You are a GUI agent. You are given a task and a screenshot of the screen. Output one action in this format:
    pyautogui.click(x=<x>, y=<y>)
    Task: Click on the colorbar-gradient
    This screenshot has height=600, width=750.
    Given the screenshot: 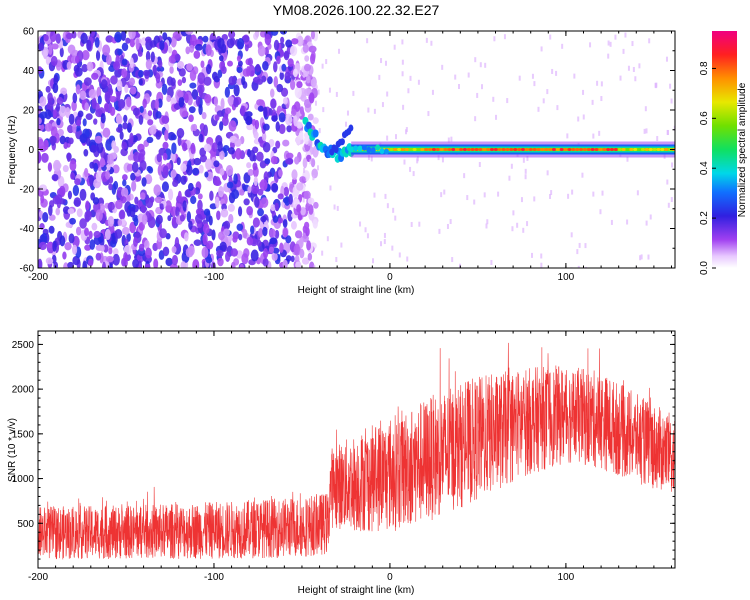 What is the action you would take?
    pyautogui.click(x=724, y=149)
    